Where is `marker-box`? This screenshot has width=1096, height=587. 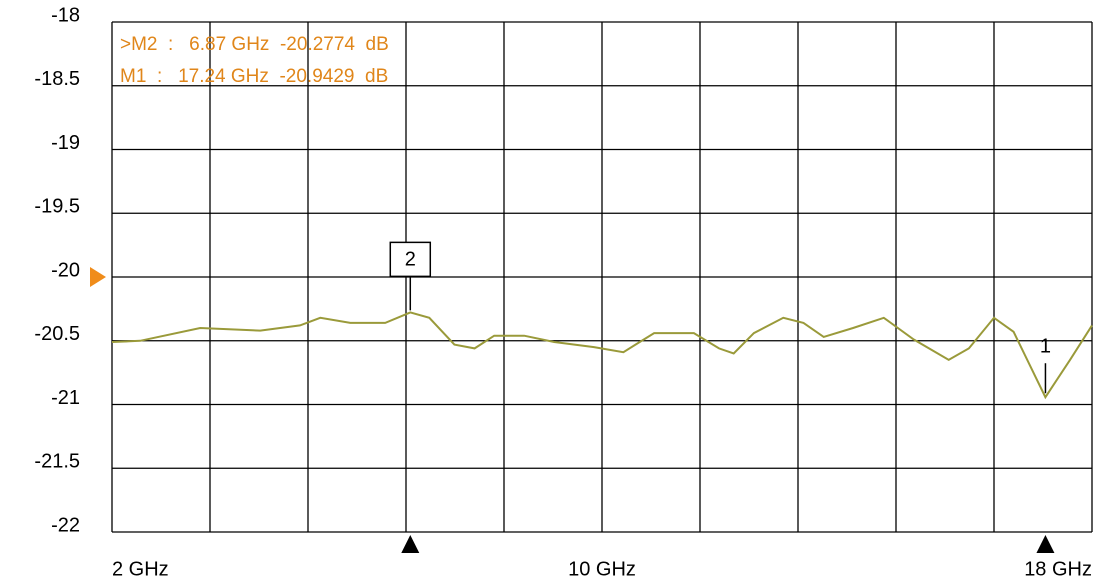
marker-box is located at coordinates (410, 259).